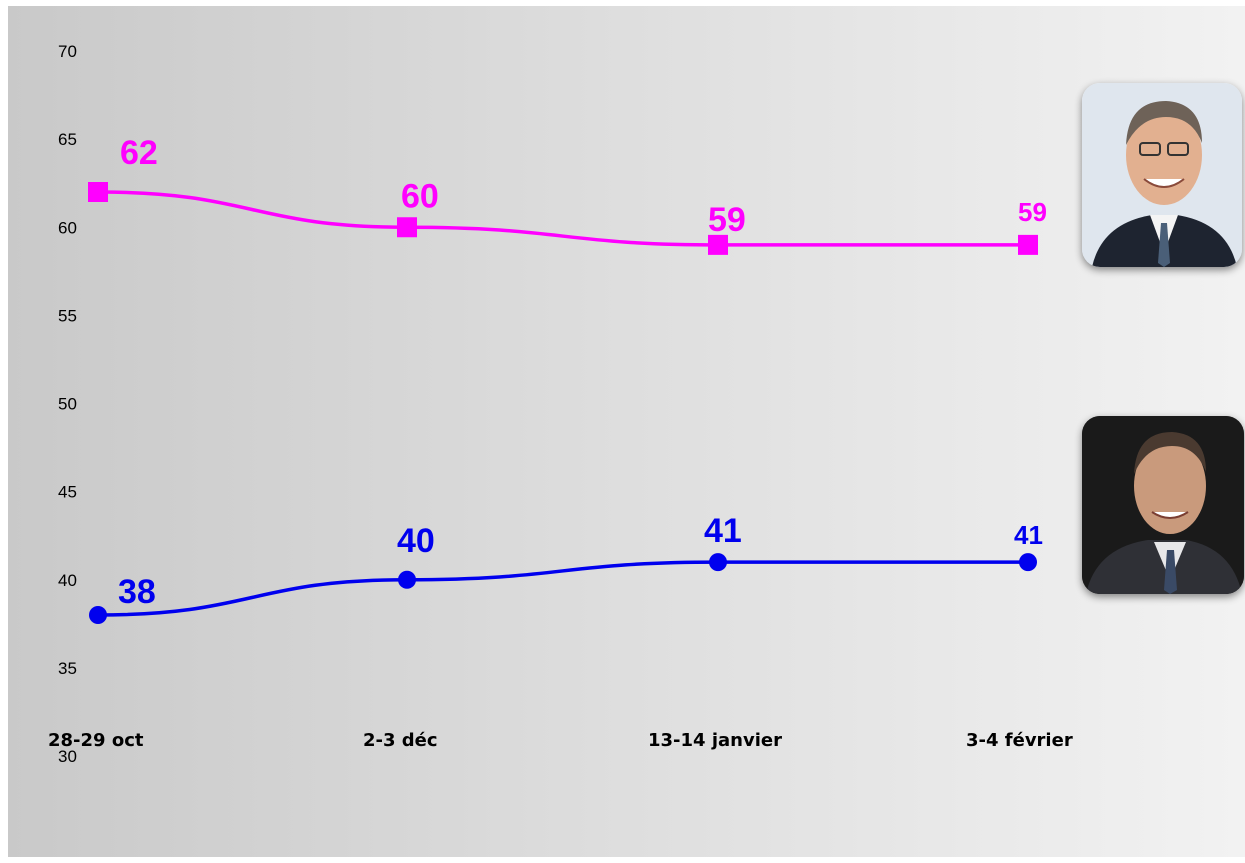  What do you see at coordinates (139, 153) in the screenshot?
I see `data-label: 62` at bounding box center [139, 153].